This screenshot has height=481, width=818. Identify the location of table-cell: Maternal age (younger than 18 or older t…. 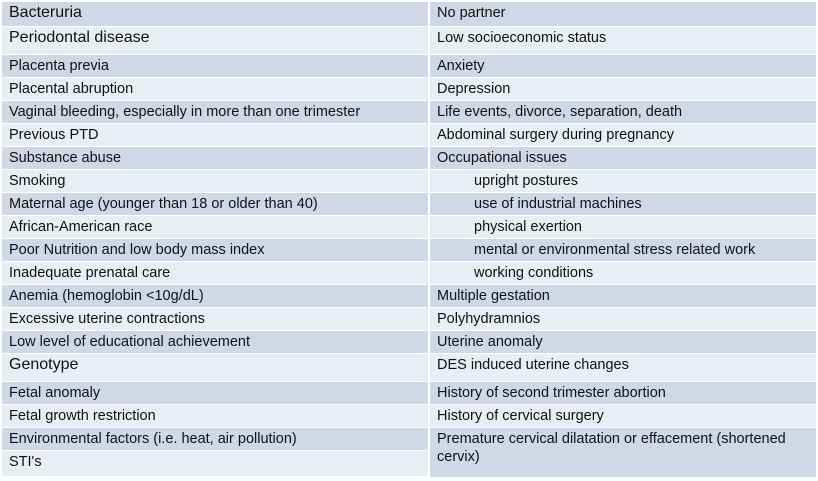
(215, 204).